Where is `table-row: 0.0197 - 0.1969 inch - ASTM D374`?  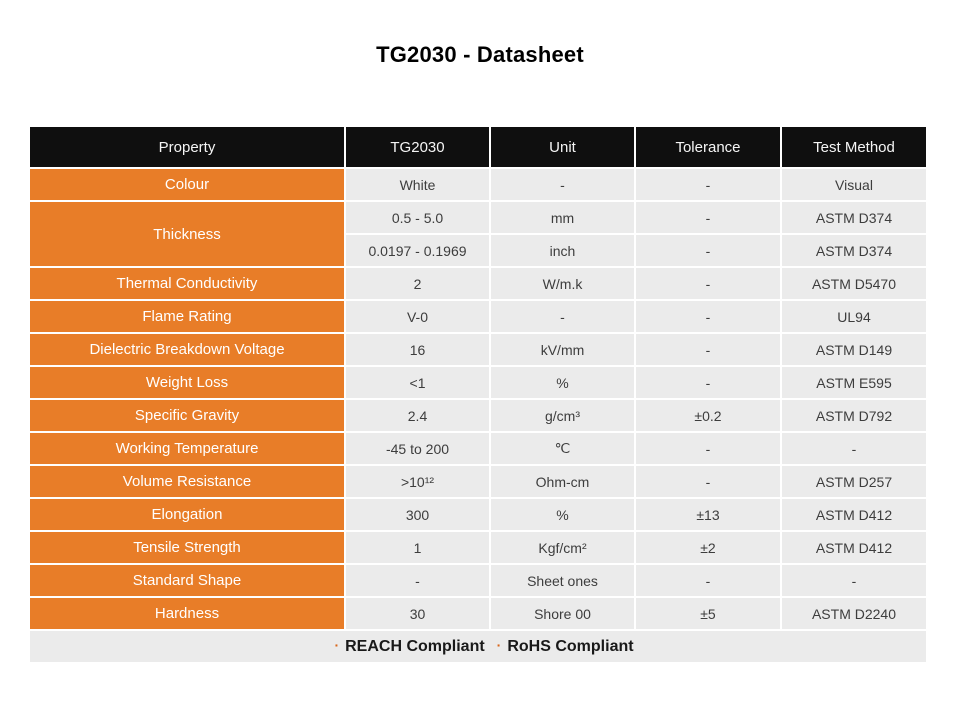 table-row: 0.0197 - 0.1969 inch - ASTM D374 is located at coordinates (478, 250).